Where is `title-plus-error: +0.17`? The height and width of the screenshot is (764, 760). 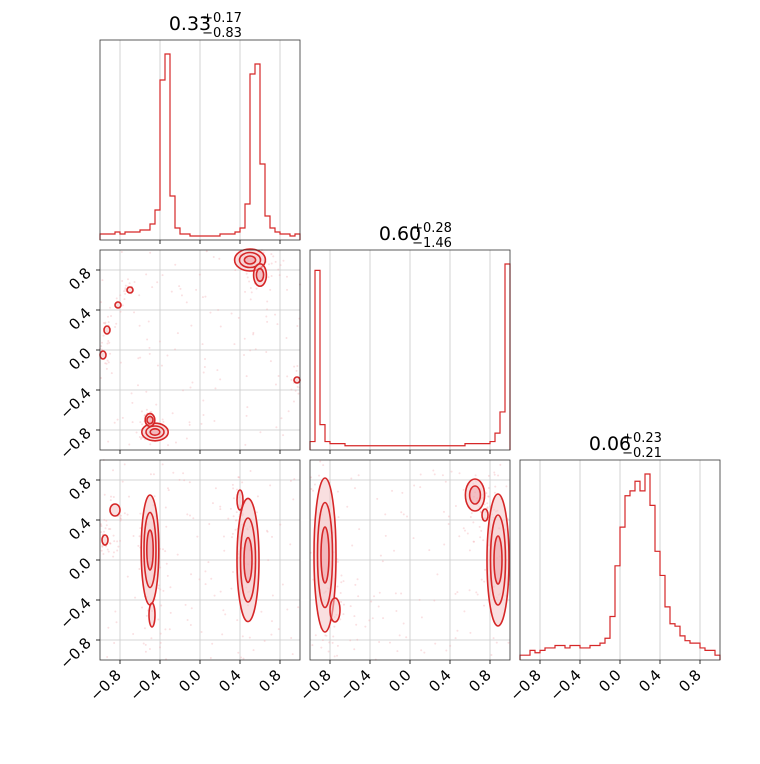 title-plus-error: +0.17 is located at coordinates (222, 18).